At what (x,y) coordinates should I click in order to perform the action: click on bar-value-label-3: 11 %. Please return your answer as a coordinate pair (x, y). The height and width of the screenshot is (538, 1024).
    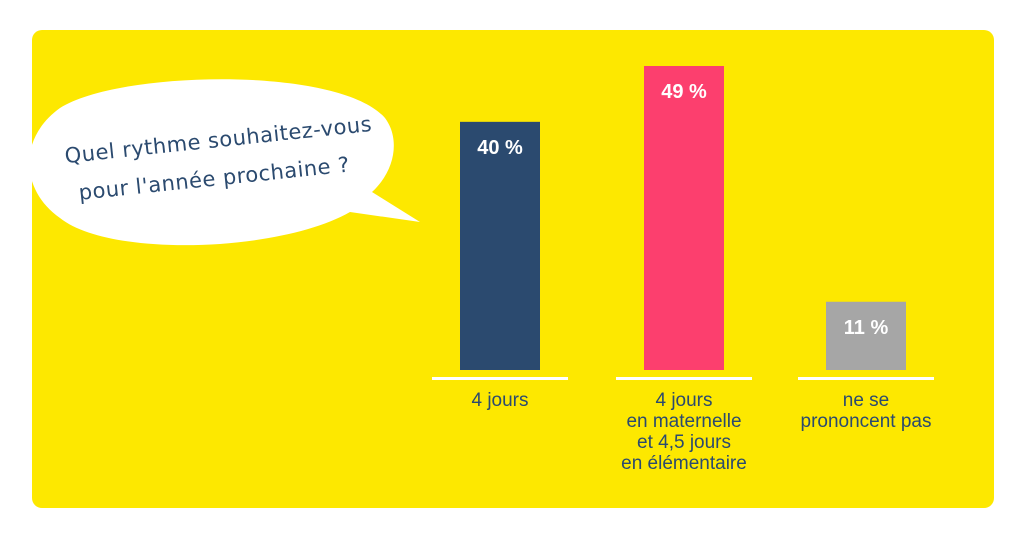
    Looking at the image, I should click on (866, 328).